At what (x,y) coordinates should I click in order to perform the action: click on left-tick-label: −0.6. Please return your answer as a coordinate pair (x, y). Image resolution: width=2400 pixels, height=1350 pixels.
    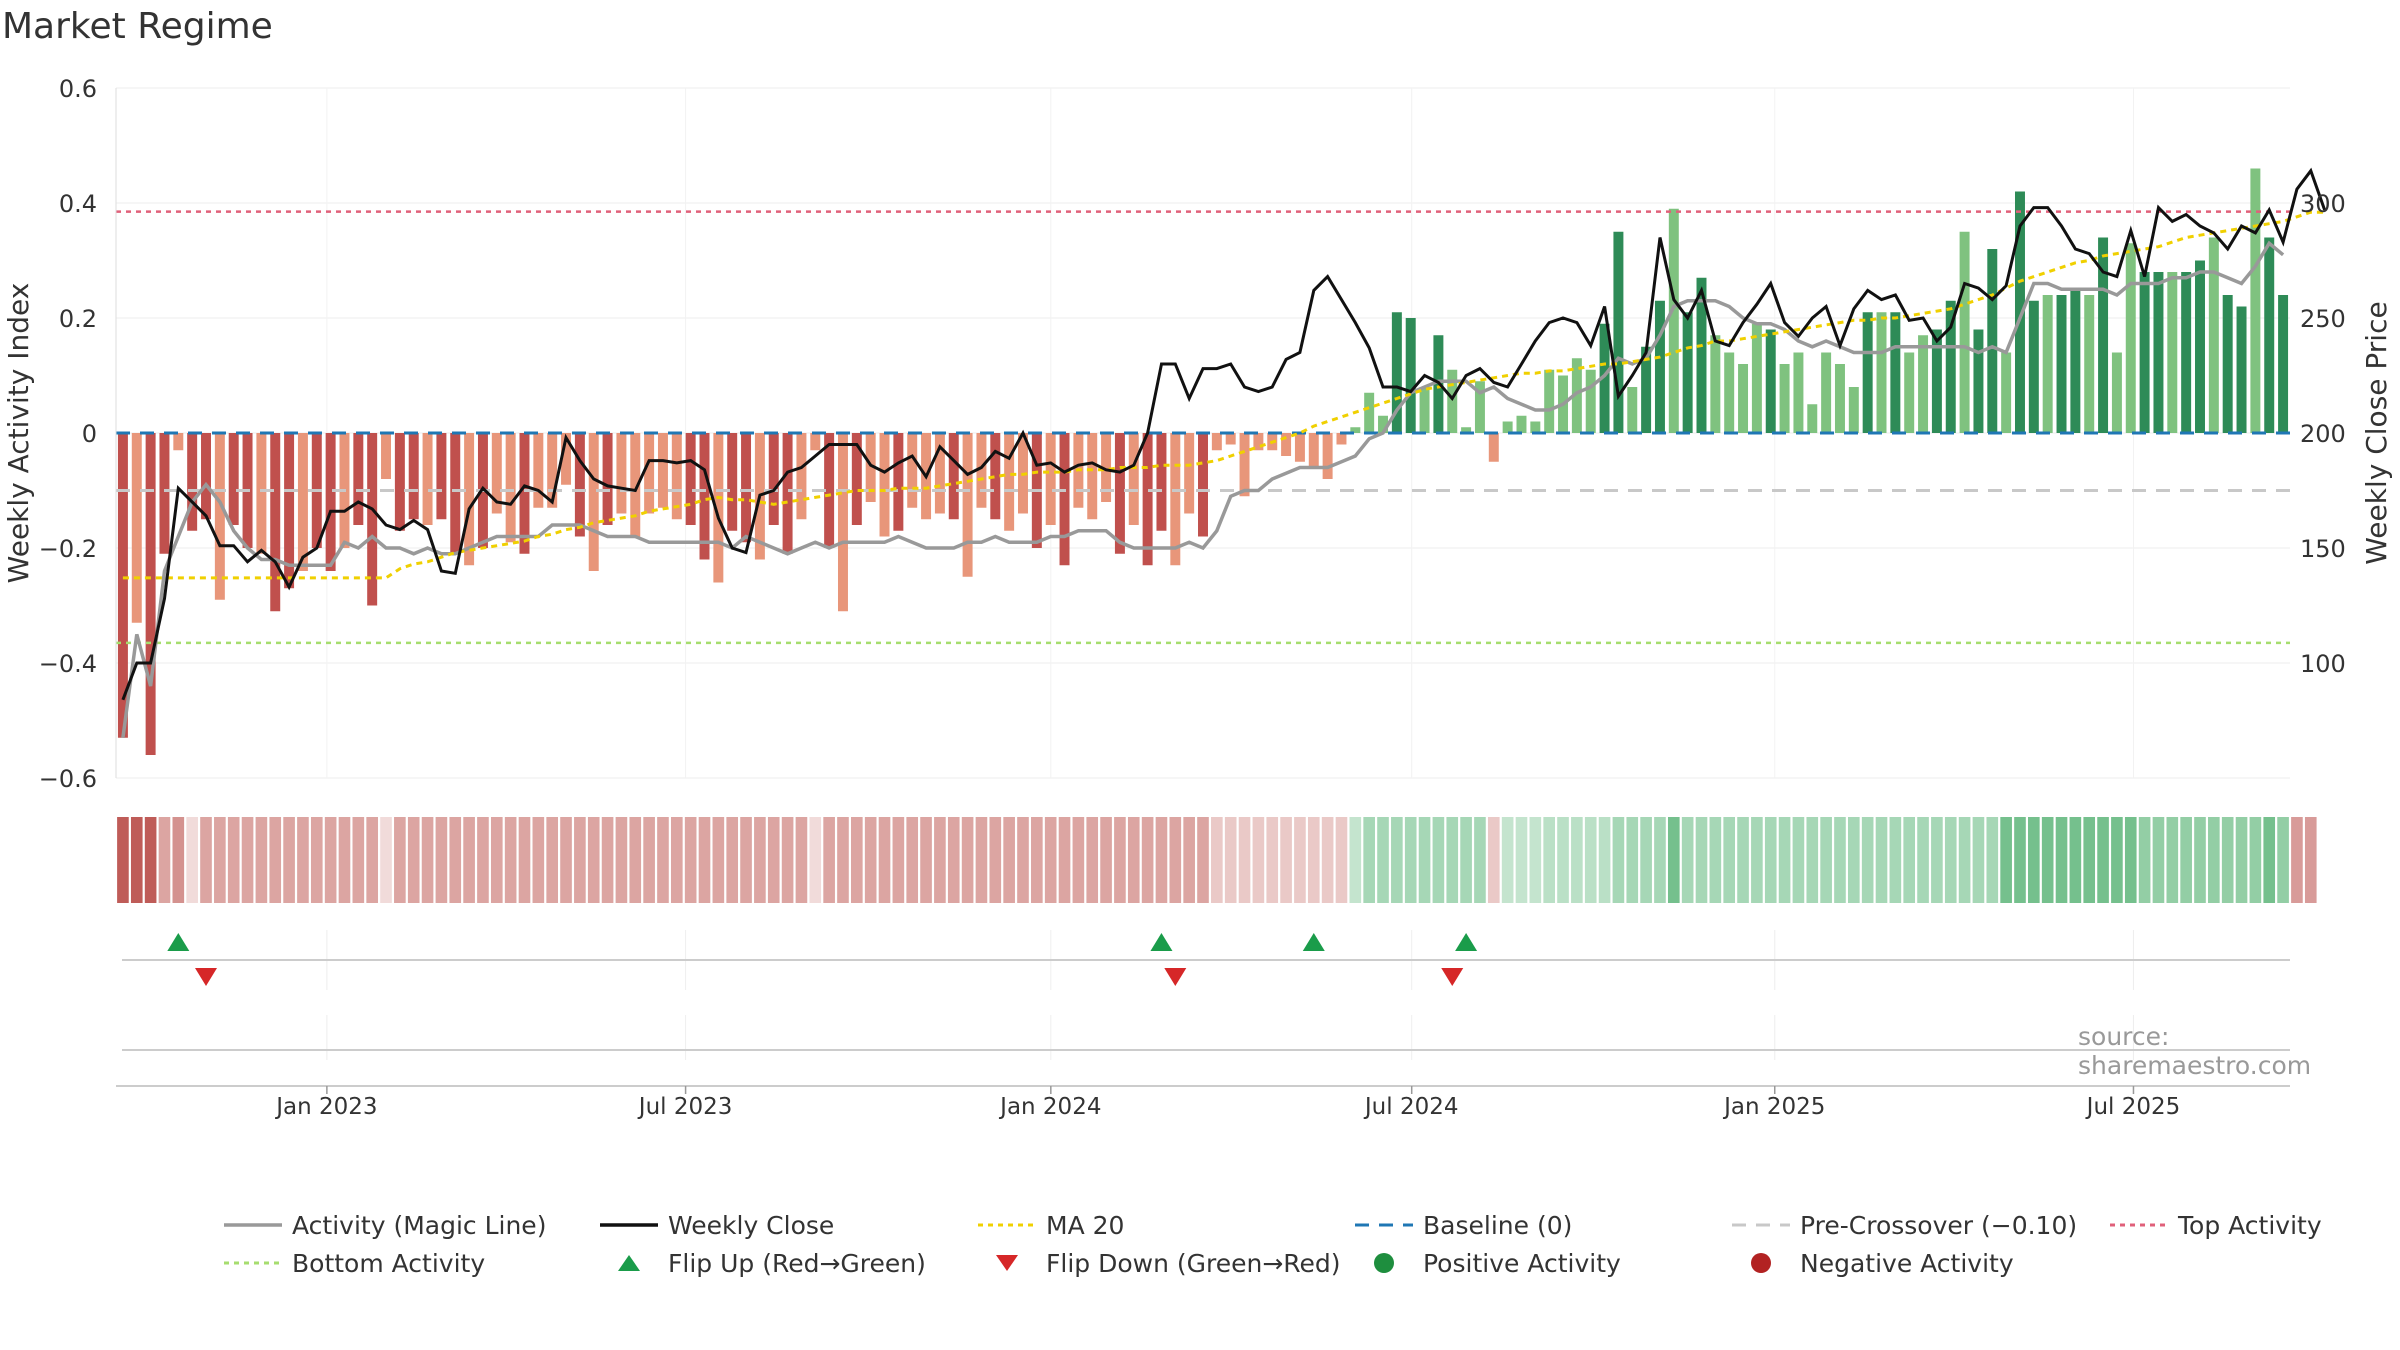
    Looking at the image, I should click on (68, 779).